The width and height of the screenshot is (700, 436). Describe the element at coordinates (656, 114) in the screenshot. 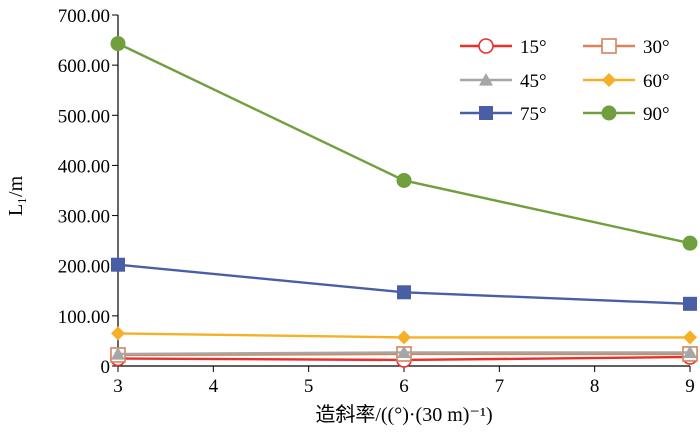

I see `legend-label: 90°` at that location.